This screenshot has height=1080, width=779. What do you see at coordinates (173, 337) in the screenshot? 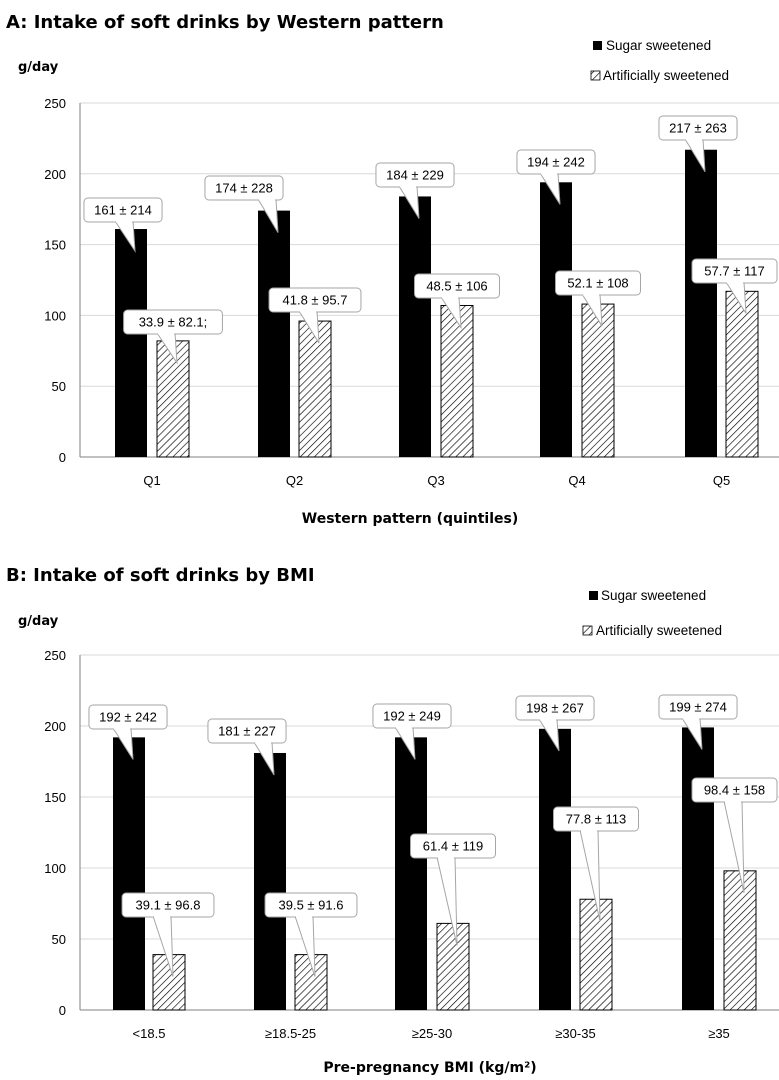
I see `data-label-artificially-sweetened: 33.9 ± 82.1;` at bounding box center [173, 337].